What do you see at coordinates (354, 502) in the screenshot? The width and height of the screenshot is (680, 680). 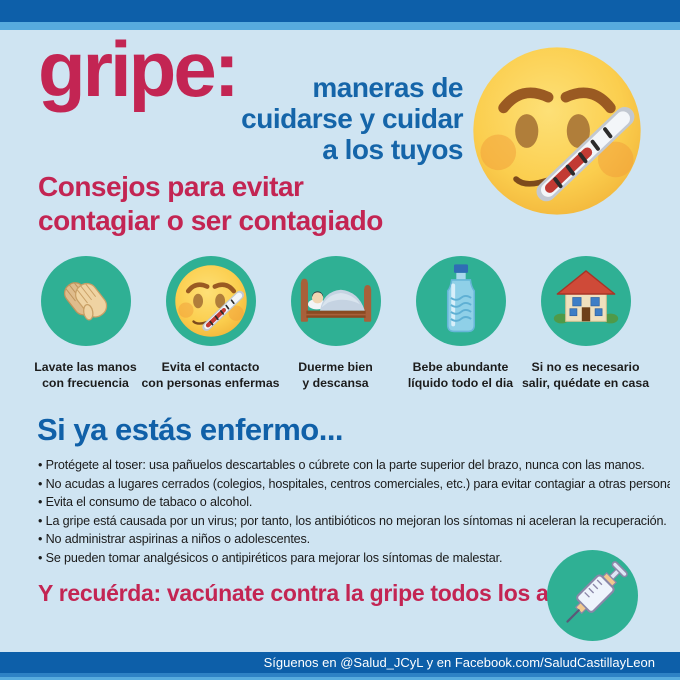 I see `bullet-item: Evita el consumo de tabaco o alcohol.` at bounding box center [354, 502].